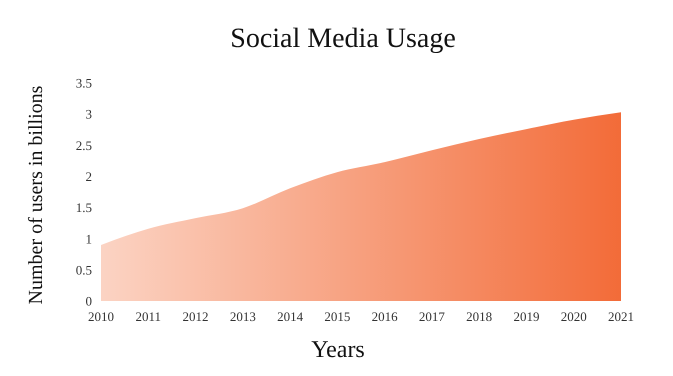 Image resolution: width=673 pixels, height=376 pixels. I want to click on x-tick-label: 2011, so click(149, 316).